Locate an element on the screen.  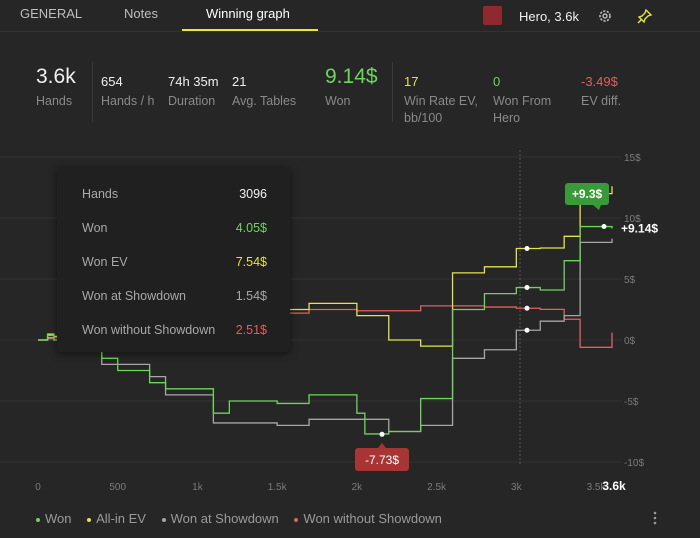
min-label: -7.73$ is located at coordinates (382, 460).